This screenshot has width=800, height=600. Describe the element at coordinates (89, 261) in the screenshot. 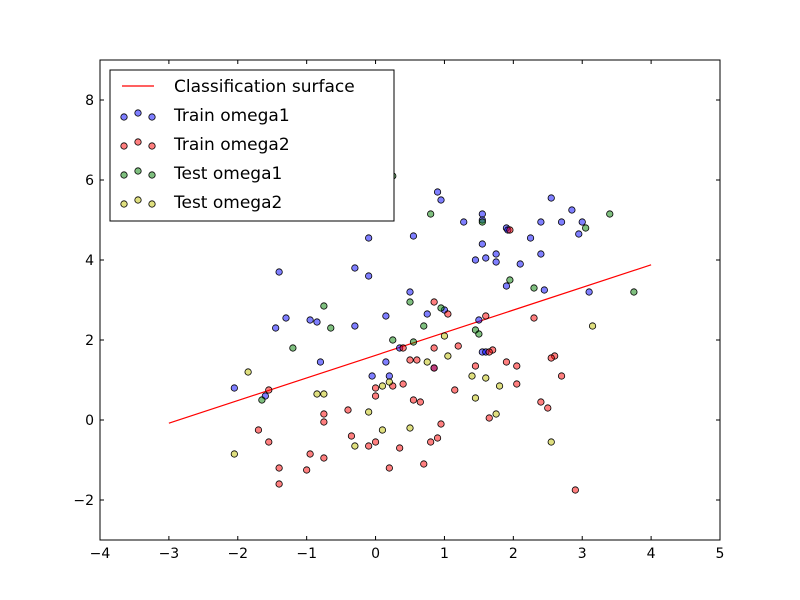

I see `y-tick-label: 4` at that location.